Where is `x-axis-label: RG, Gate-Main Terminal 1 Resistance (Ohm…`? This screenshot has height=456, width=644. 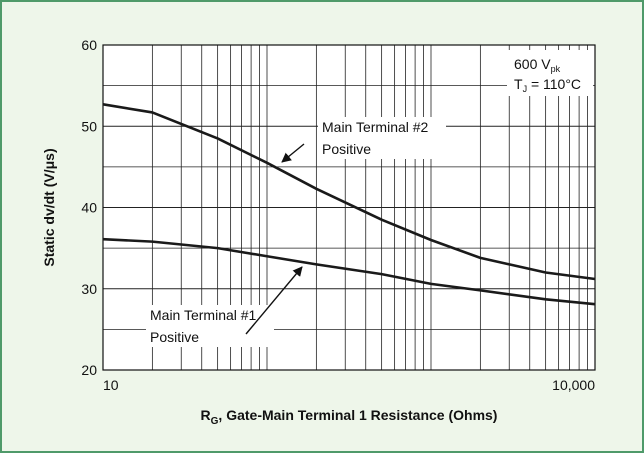 x-axis-label: RG, Gate-Main Terminal 1 Resistance (Ohm… is located at coordinates (349, 417).